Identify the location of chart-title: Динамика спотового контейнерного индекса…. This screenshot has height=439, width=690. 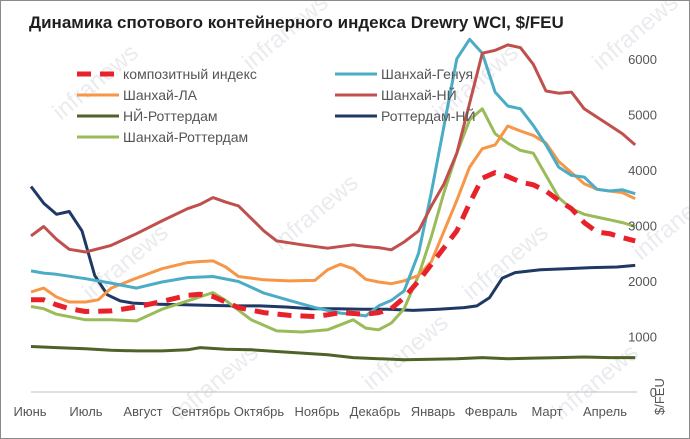
(296, 22).